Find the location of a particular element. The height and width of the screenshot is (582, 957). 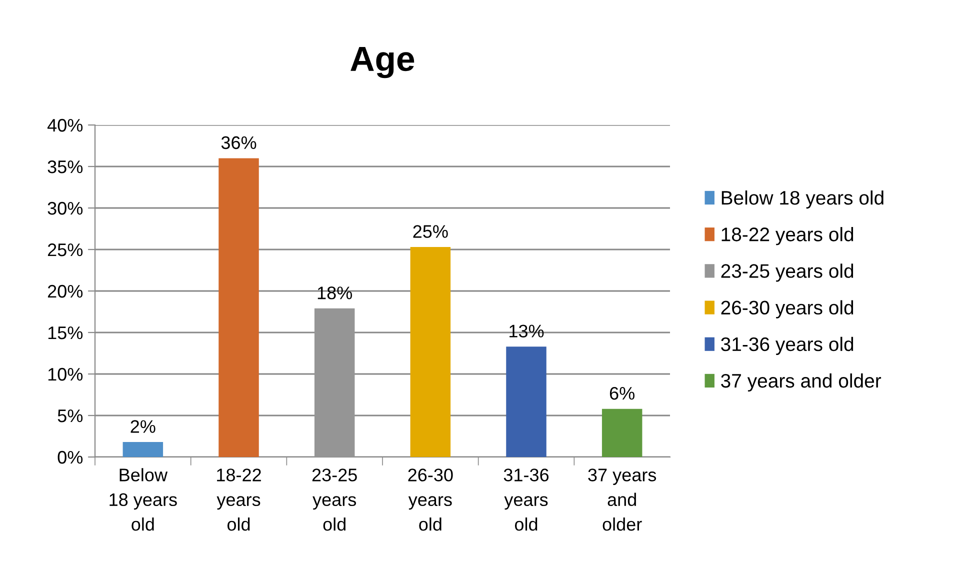

data-label: 2% is located at coordinates (143, 426).